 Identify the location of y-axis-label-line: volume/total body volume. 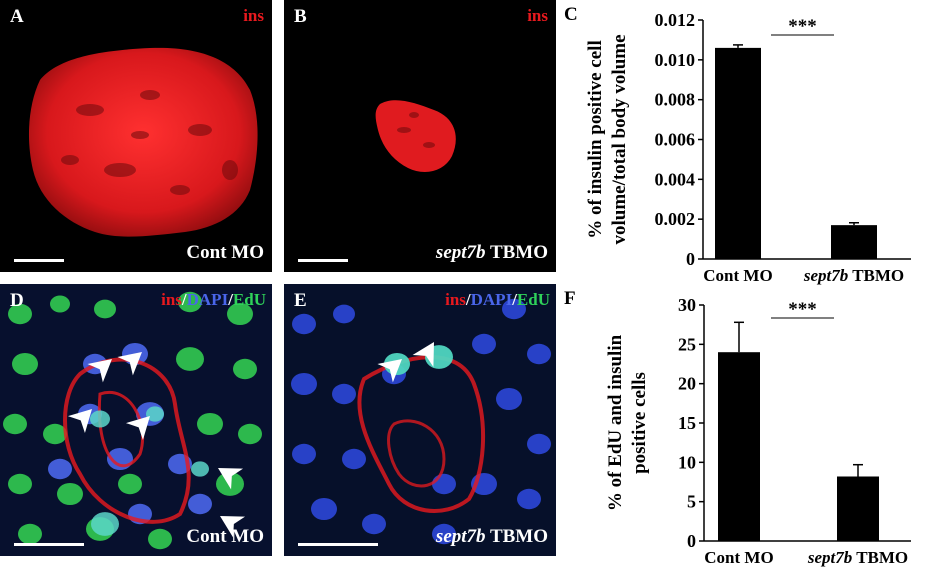
(619, 139).